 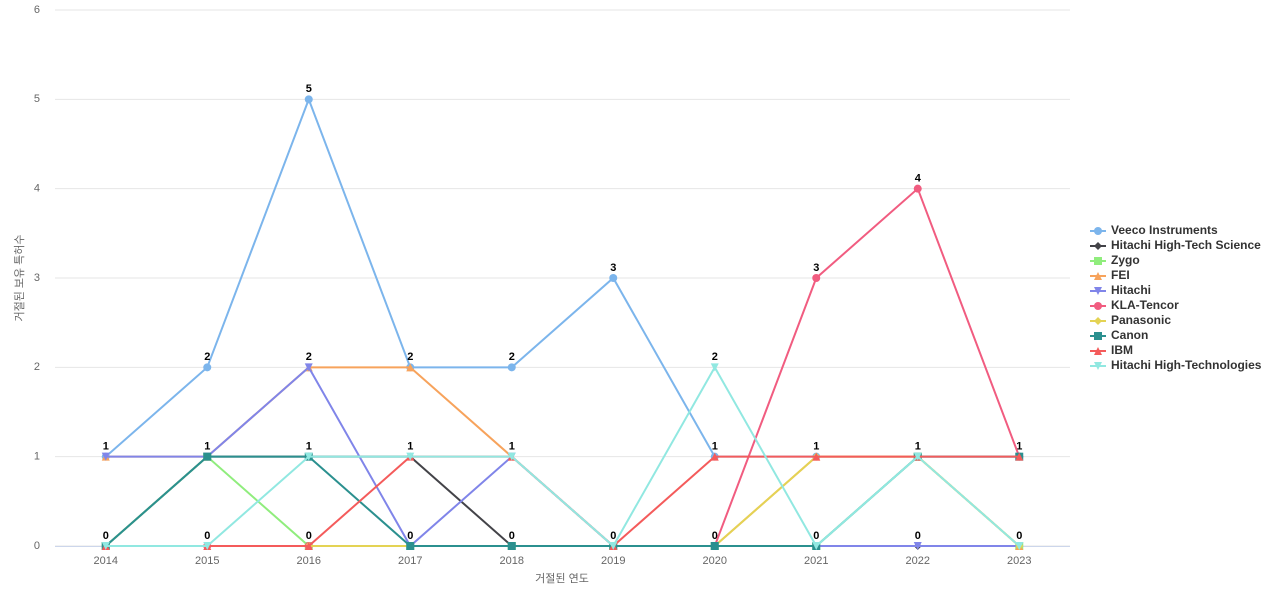 What do you see at coordinates (37, 189) in the screenshot?
I see `y-tick-label: 4` at bounding box center [37, 189].